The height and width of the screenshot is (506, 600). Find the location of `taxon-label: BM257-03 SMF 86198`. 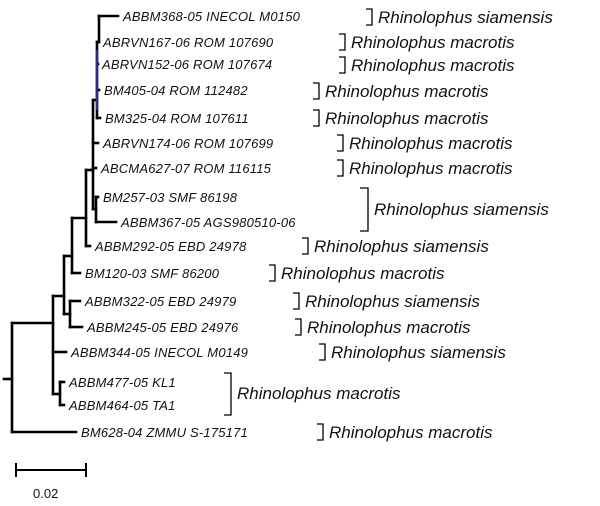

taxon-label: BM257-03 SMF 86198 is located at coordinates (170, 197).